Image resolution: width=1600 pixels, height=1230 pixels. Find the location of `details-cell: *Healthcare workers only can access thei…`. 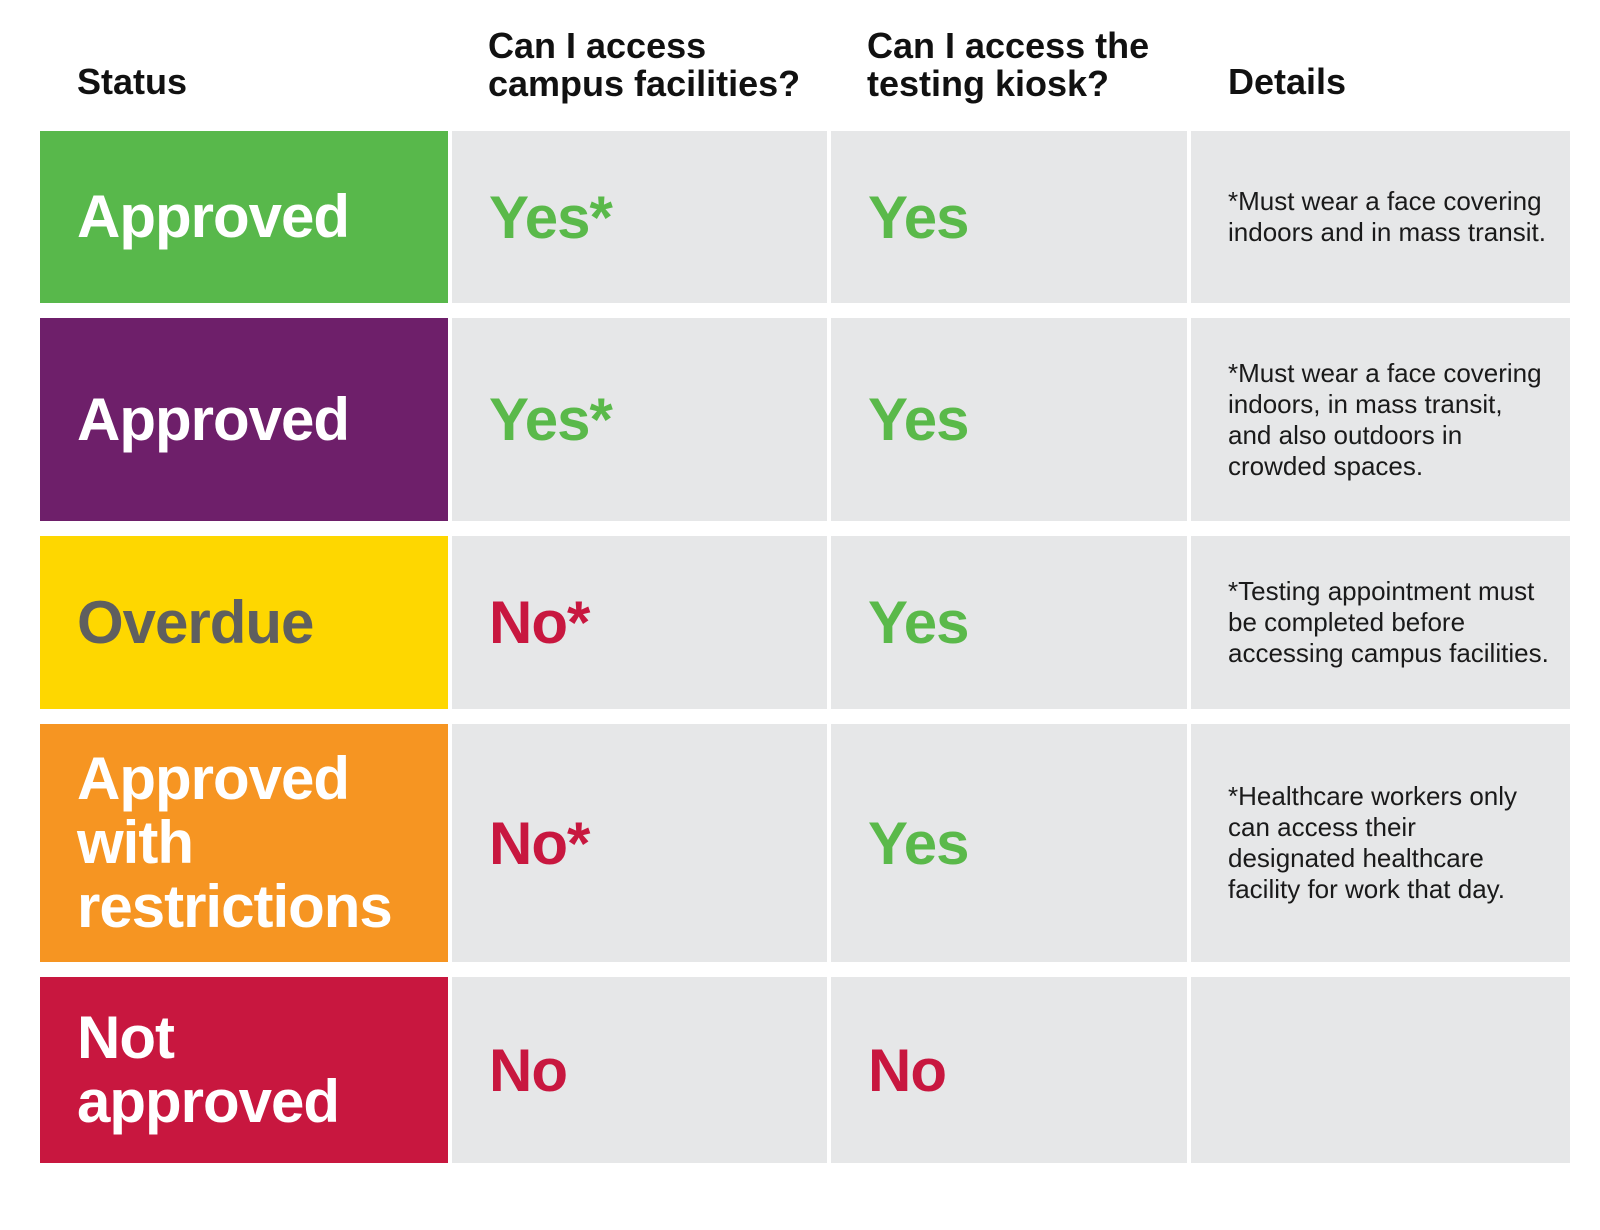

details-cell: *Healthcare workers only can access thei… is located at coordinates (1380, 843).